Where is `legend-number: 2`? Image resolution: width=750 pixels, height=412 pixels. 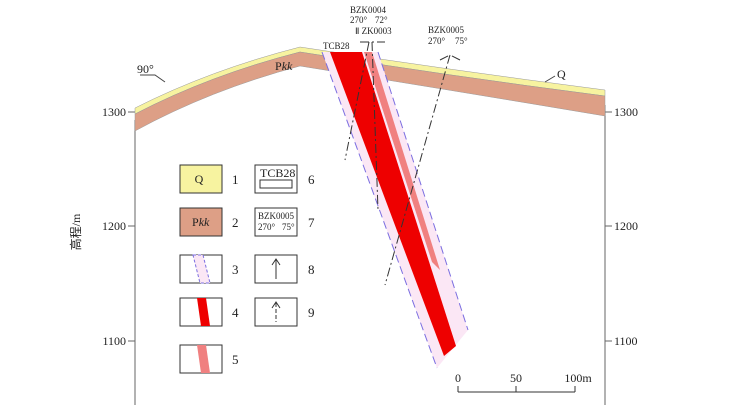 legend-number: 2 is located at coordinates (235, 222).